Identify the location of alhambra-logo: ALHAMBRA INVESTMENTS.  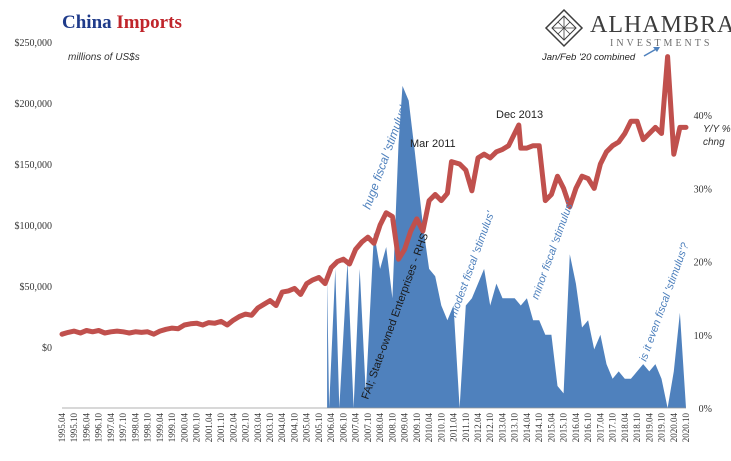
(637, 30).